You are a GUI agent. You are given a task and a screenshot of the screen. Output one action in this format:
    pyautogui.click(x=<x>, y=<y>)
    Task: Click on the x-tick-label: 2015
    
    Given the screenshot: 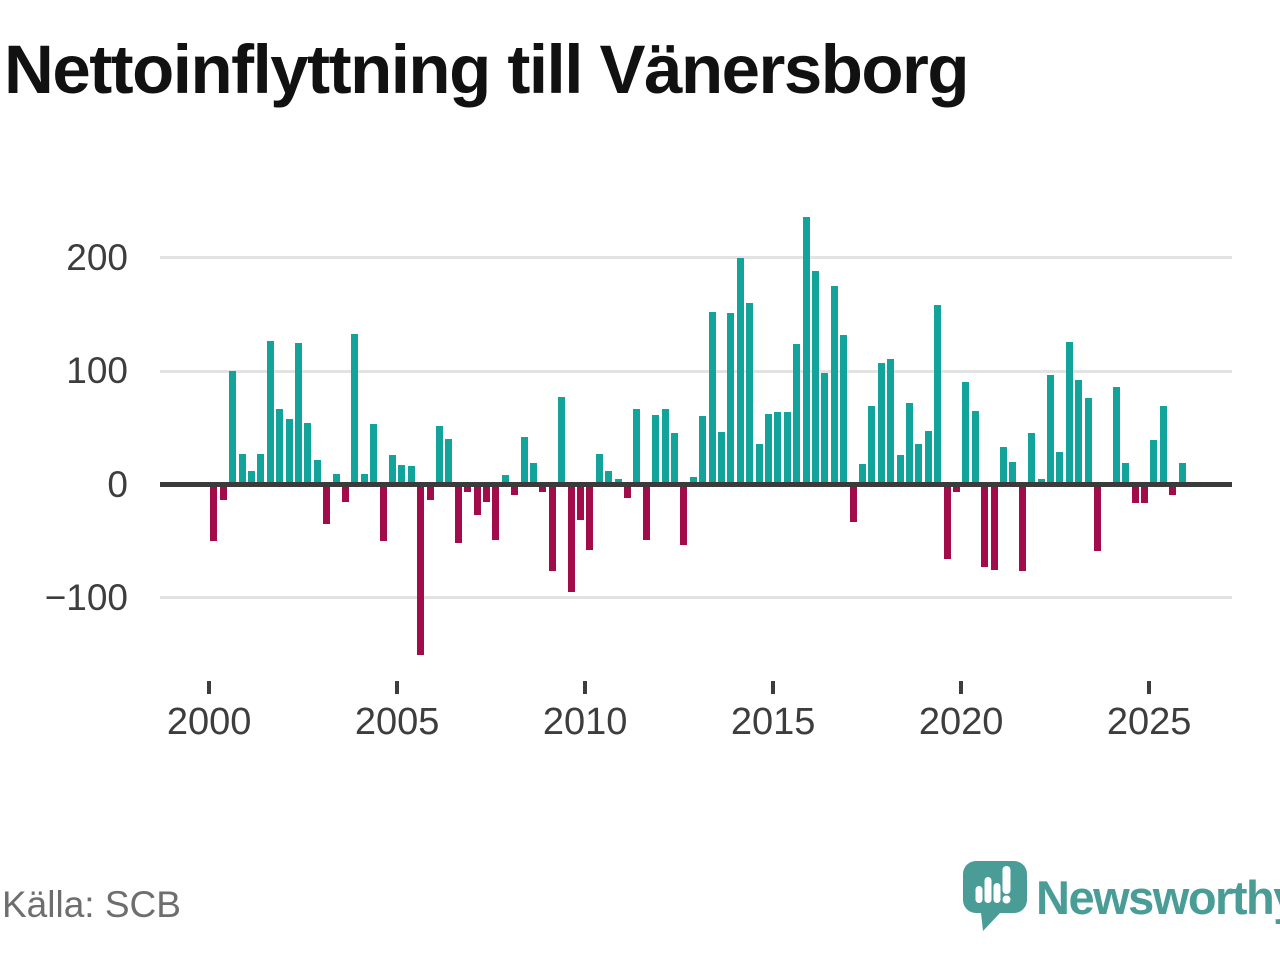 What is the action you would take?
    pyautogui.click(x=773, y=722)
    